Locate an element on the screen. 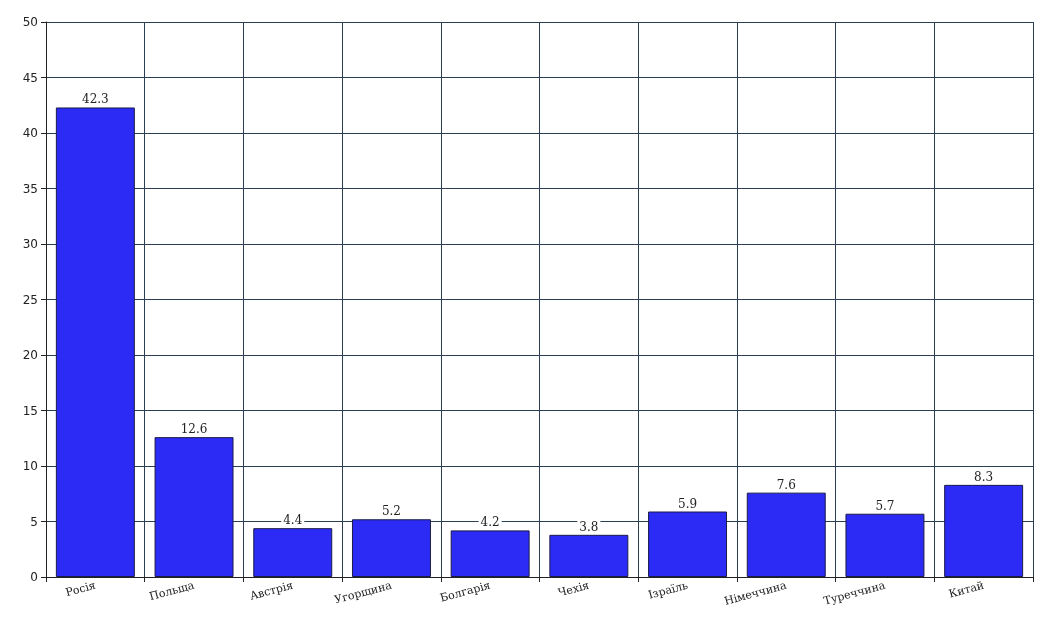 The height and width of the screenshot is (625, 1045). data-label: 5.7 is located at coordinates (885, 505).